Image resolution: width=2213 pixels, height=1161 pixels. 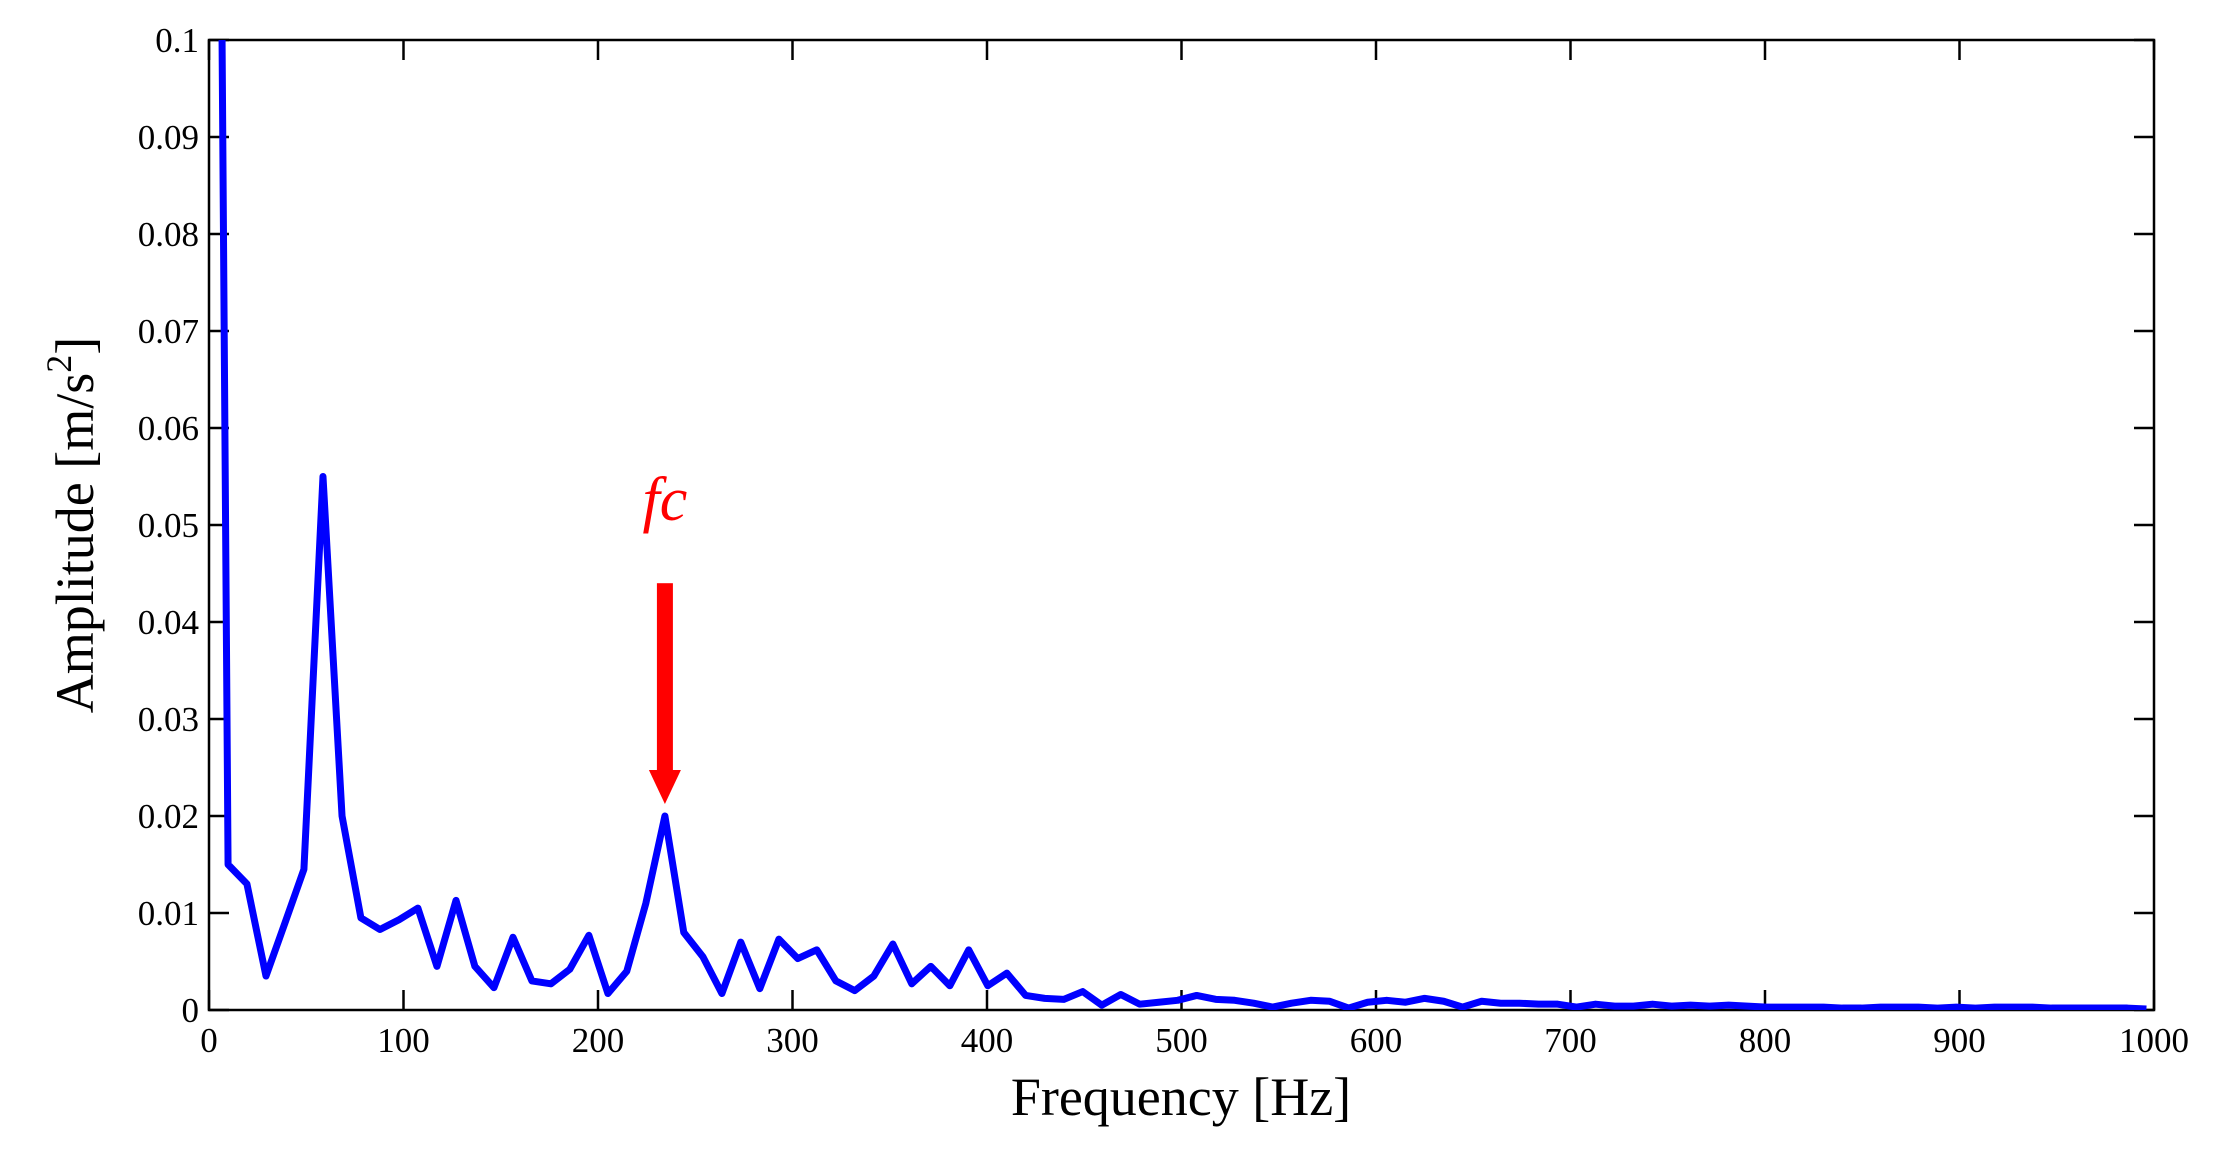 I want to click on y-tick-label: 0.05, so click(x=168, y=525).